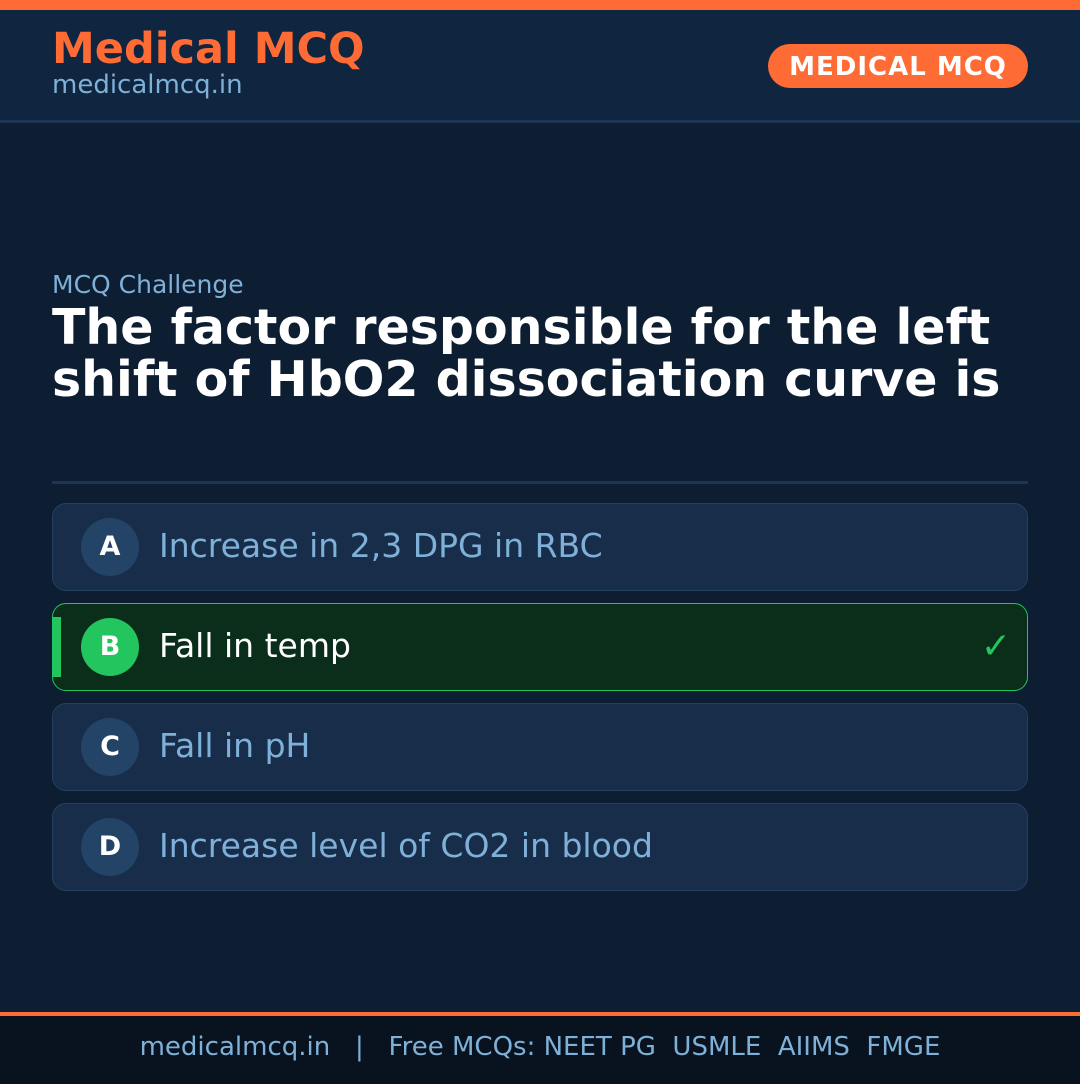 The height and width of the screenshot is (1084, 1080). What do you see at coordinates (147, 85) in the screenshot?
I see `site-url: medicalmcq.in` at bounding box center [147, 85].